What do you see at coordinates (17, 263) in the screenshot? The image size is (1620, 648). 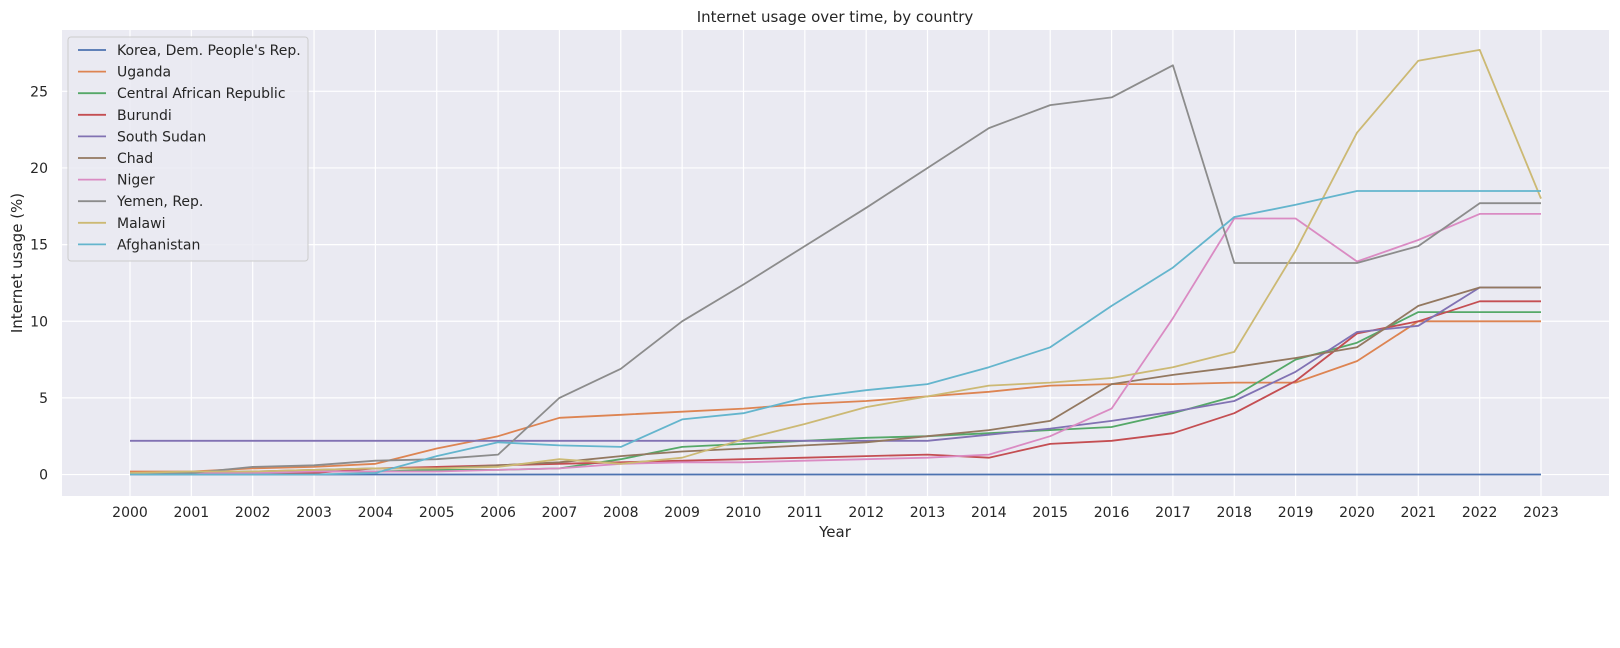 I see `y-axis-title: Internet usage (%)` at bounding box center [17, 263].